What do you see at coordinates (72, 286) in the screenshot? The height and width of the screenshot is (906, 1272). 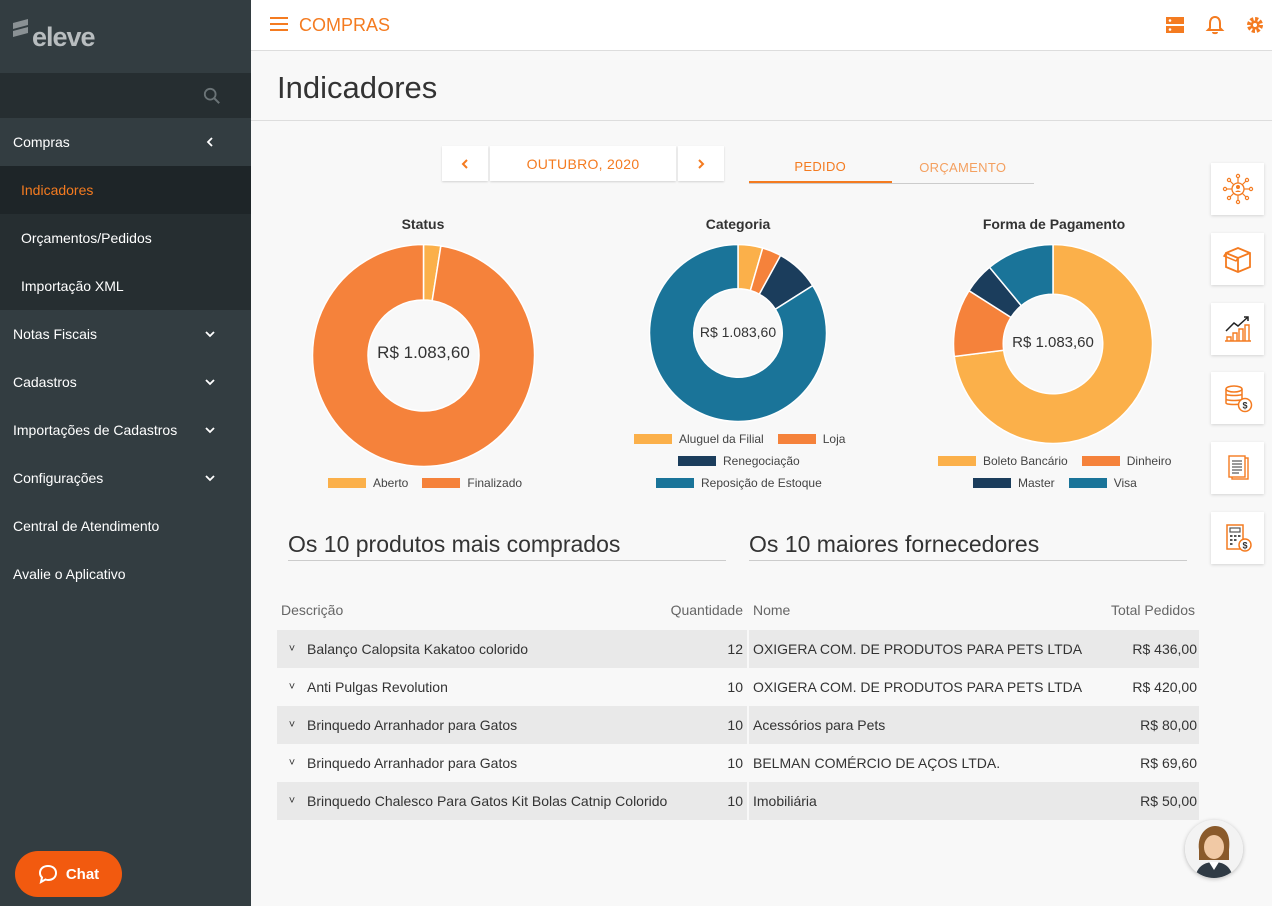 I see `sidebar-item-label: Importação XML` at bounding box center [72, 286].